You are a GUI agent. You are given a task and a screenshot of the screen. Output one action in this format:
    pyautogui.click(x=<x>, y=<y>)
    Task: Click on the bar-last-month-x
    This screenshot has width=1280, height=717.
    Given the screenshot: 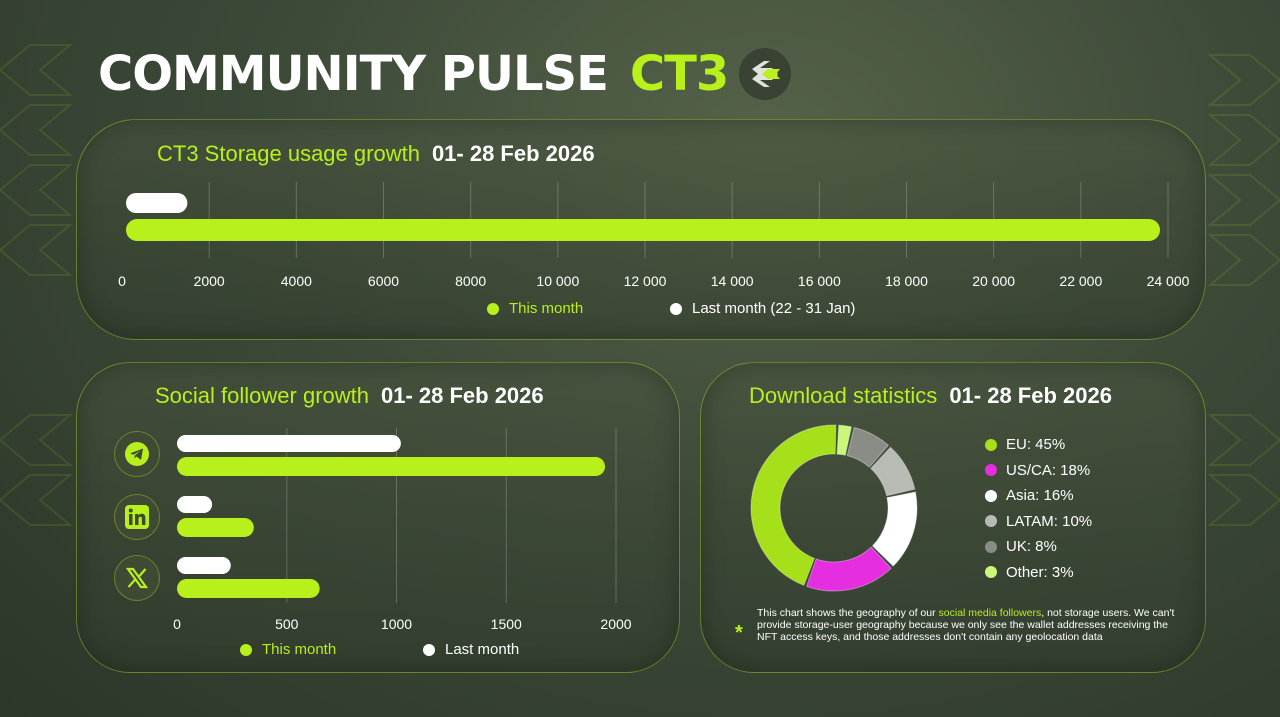 What is the action you would take?
    pyautogui.click(x=204, y=565)
    